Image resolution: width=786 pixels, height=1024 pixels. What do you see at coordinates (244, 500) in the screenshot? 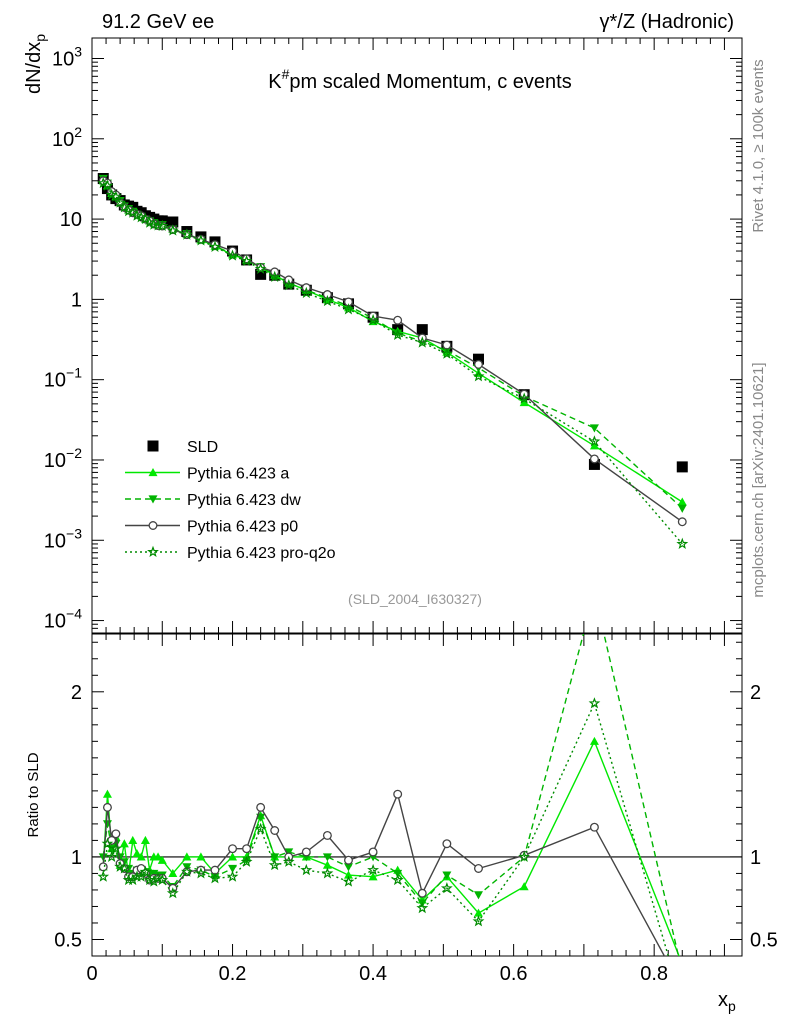
I see `legend-label: Pythia 6.423 dw` at bounding box center [244, 500].